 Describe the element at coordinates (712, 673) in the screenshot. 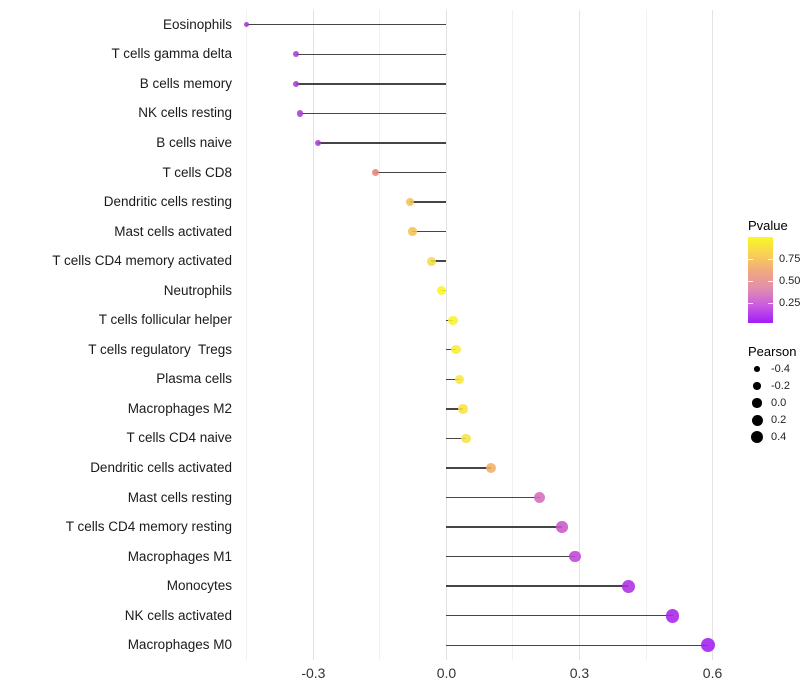

I see `x-tick-label: 0.6` at that location.